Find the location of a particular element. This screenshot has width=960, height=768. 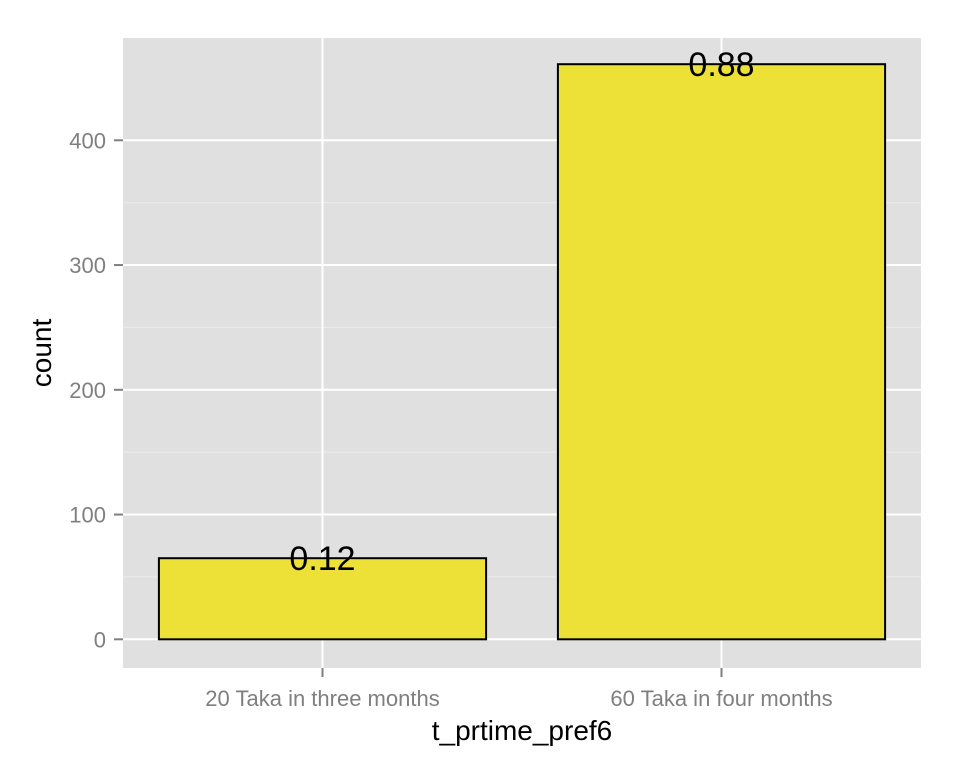

bar-data-label: 0.12 is located at coordinates (322, 559).